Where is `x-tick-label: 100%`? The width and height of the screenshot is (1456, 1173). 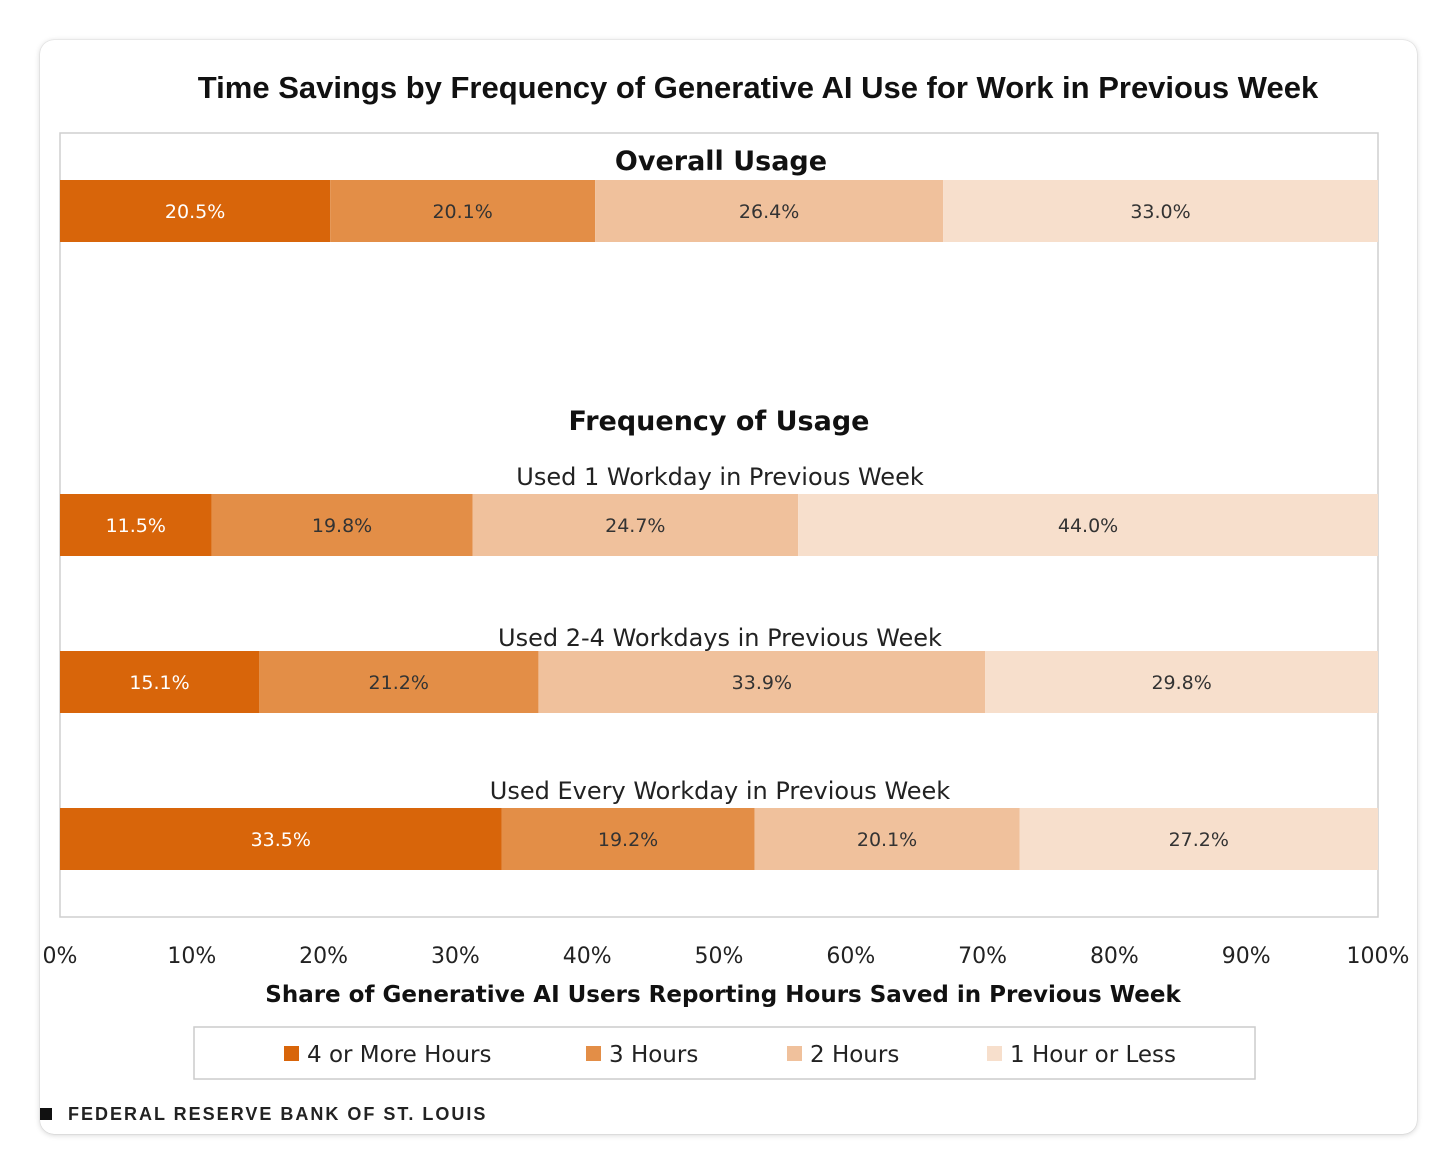 x-tick-label: 100% is located at coordinates (1378, 956).